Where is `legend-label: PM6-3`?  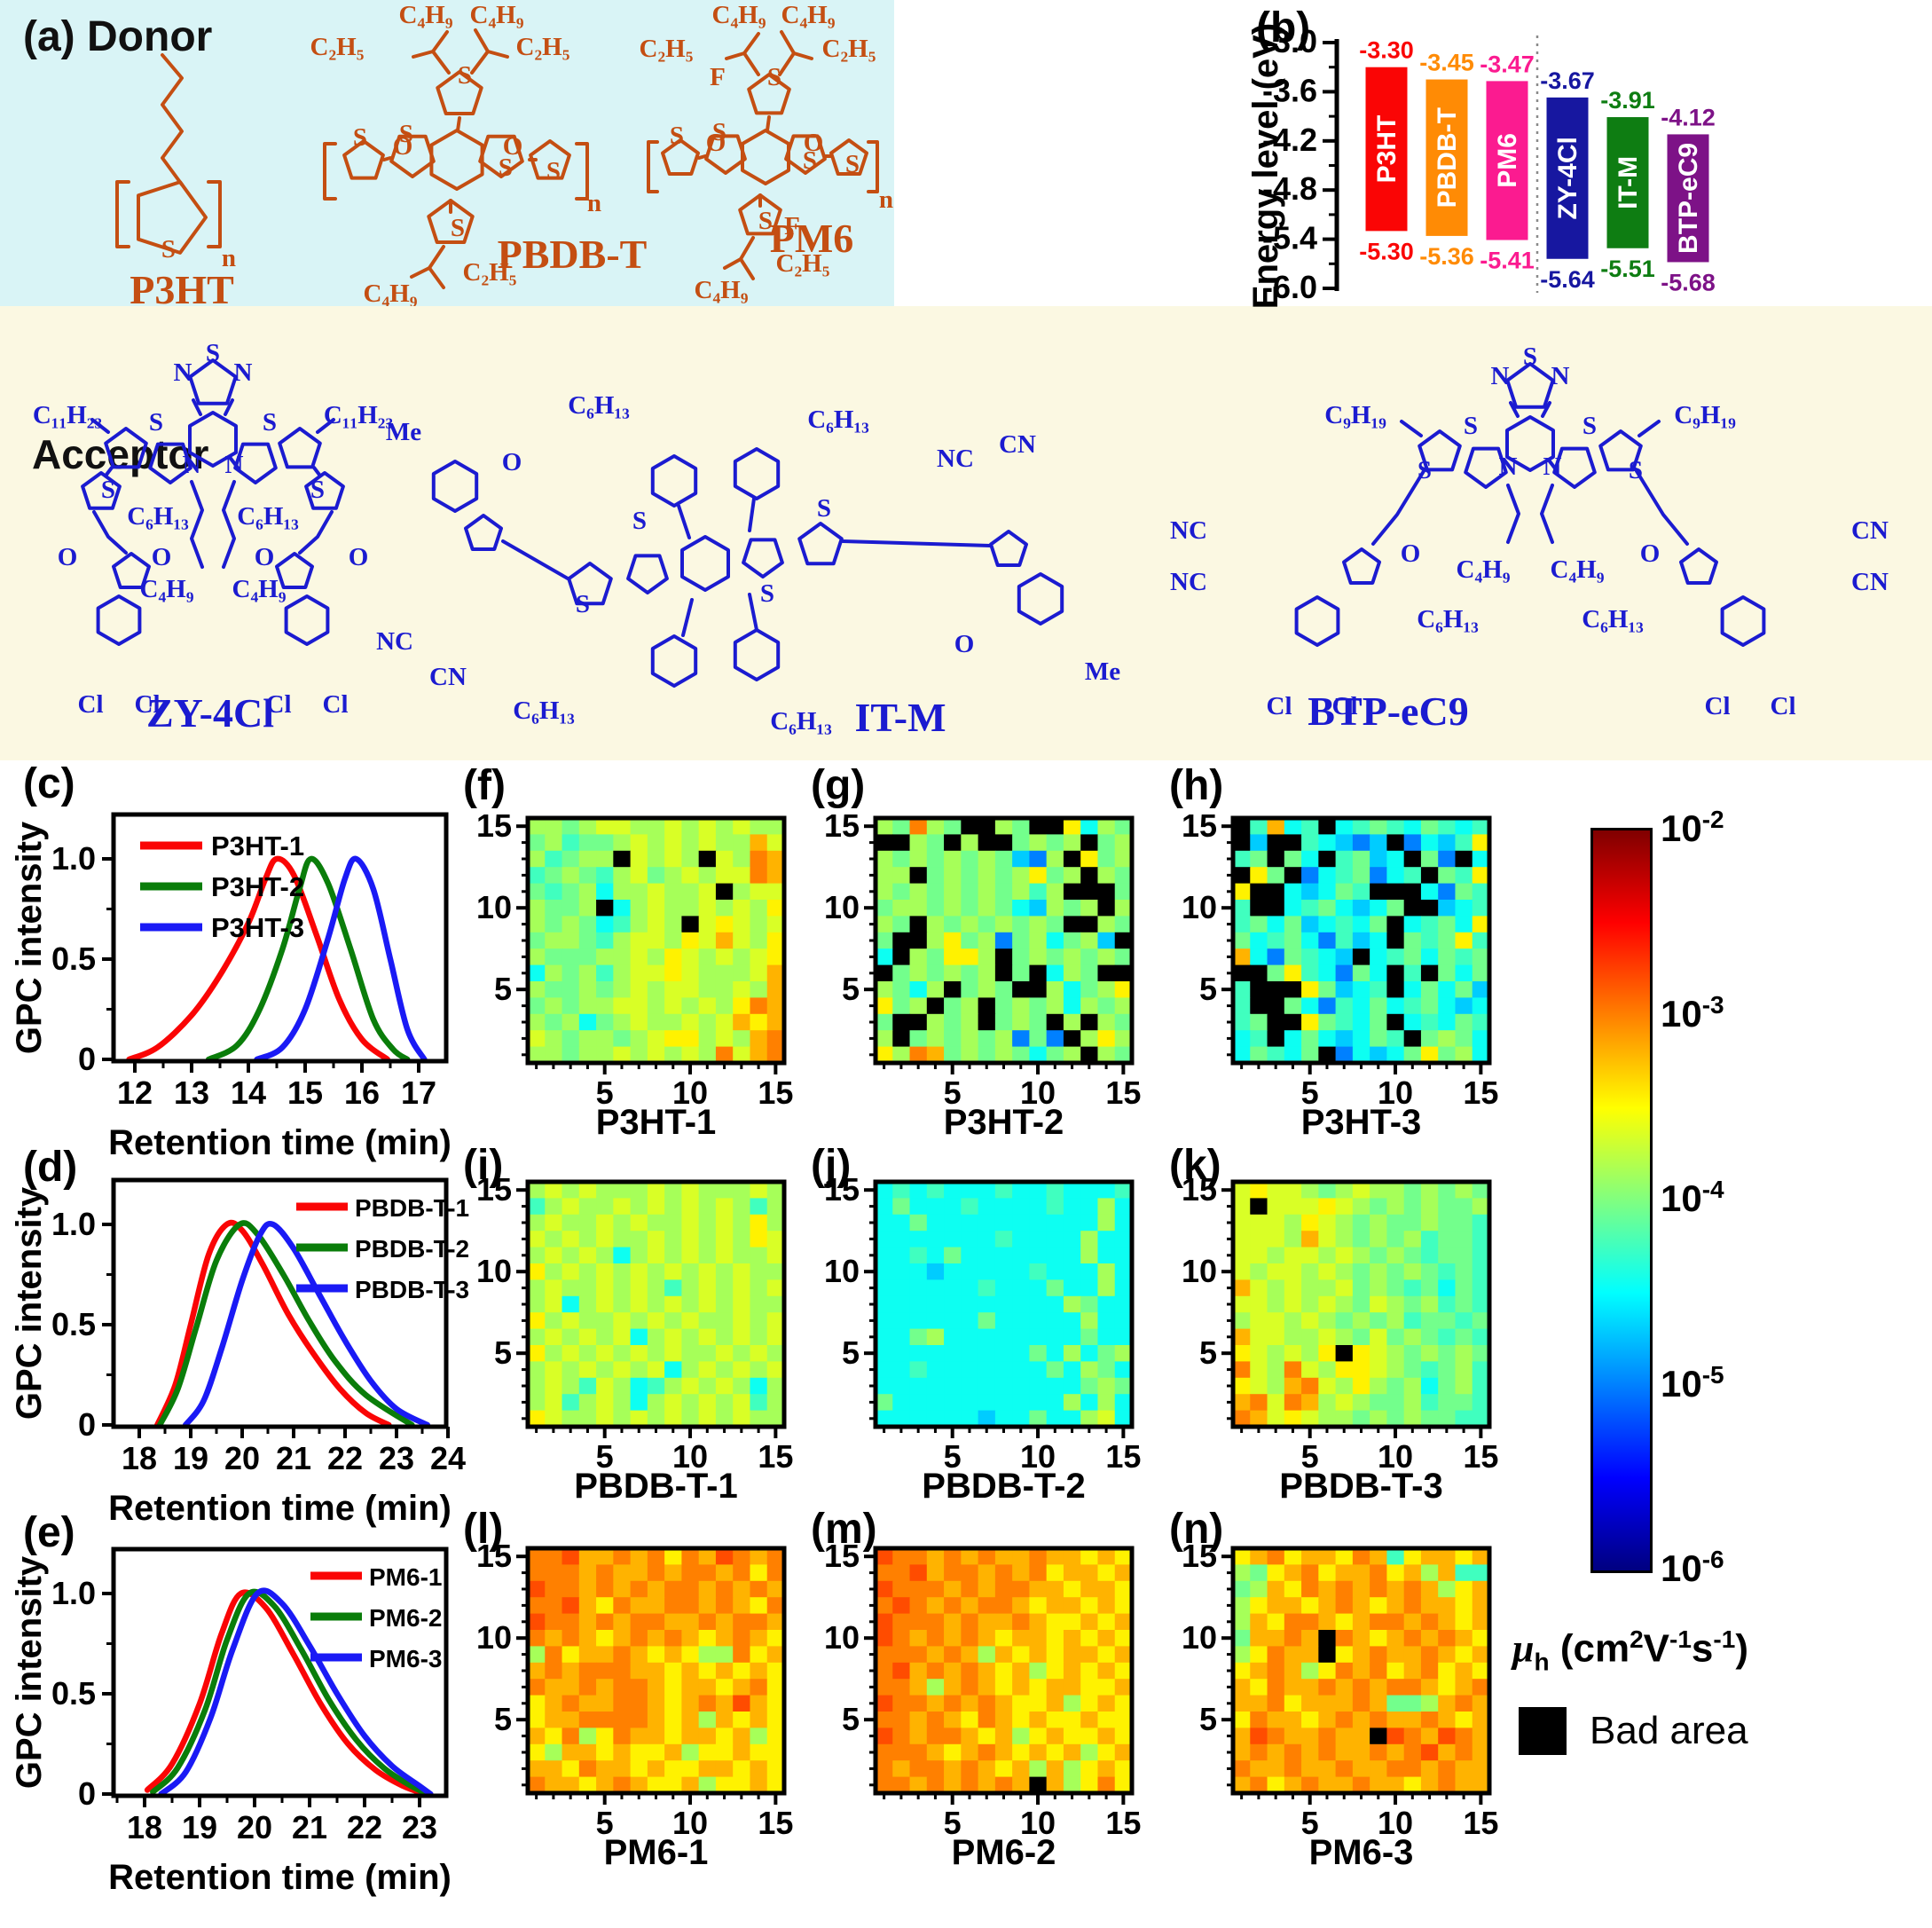 legend-label: PM6-3 is located at coordinates (405, 1658).